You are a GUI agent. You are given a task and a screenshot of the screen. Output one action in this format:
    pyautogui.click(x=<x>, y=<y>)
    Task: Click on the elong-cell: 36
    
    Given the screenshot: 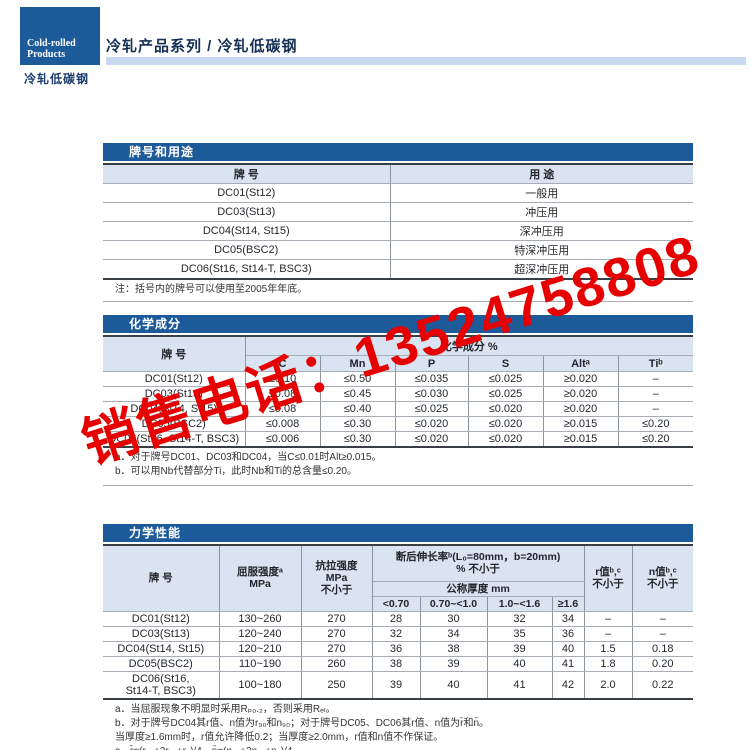 What is the action you would take?
    pyautogui.click(x=396, y=648)
    